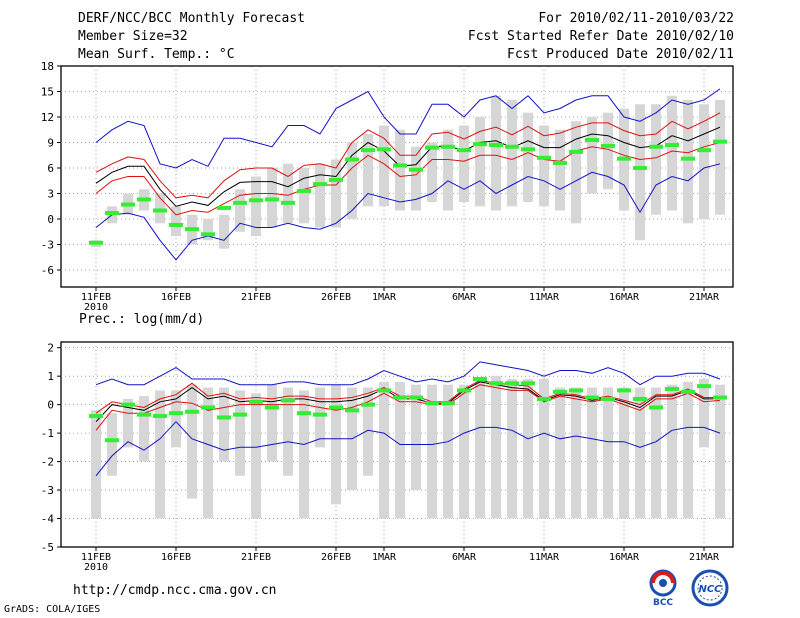  What do you see at coordinates (47, 66) in the screenshot?
I see `y-tick-label: 18` at bounding box center [47, 66].